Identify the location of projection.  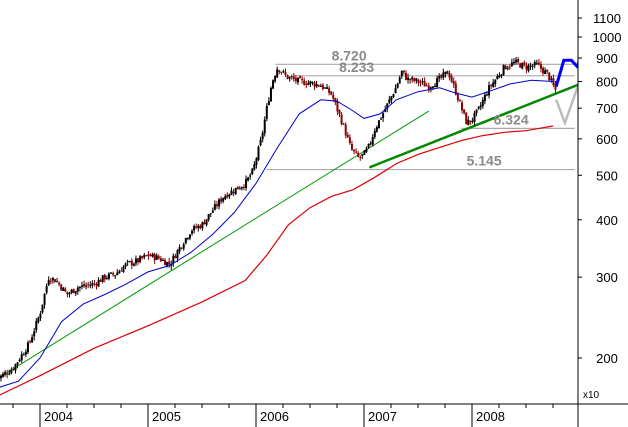
(566, 92).